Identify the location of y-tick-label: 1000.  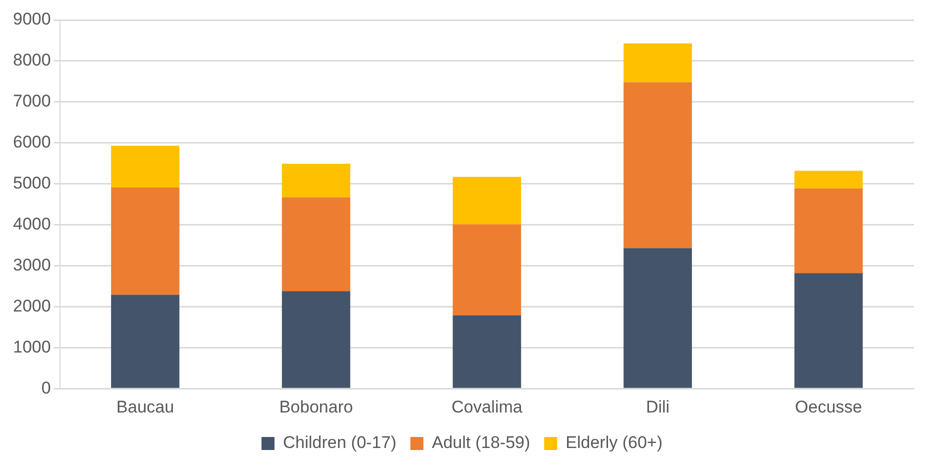
(31, 346).